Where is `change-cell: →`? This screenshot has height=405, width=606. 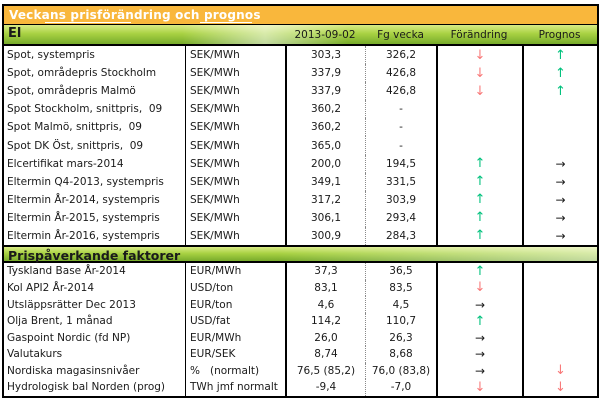 change-cell: → is located at coordinates (479, 371).